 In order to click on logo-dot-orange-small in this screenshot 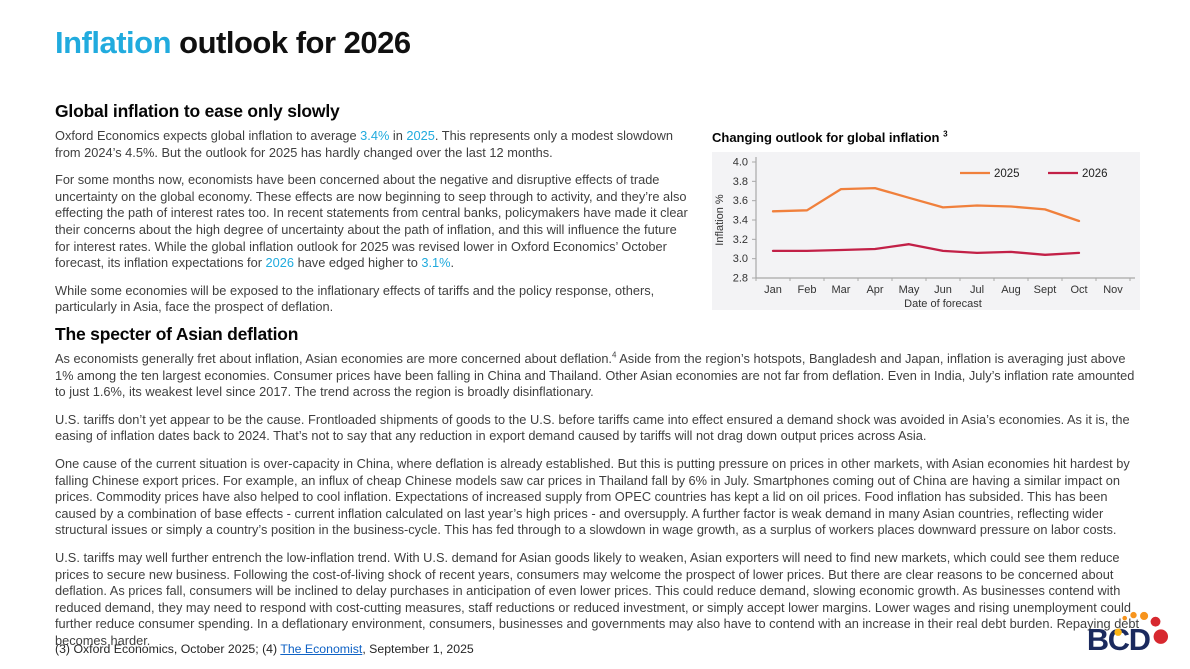, I will do `click(1125, 618)`.